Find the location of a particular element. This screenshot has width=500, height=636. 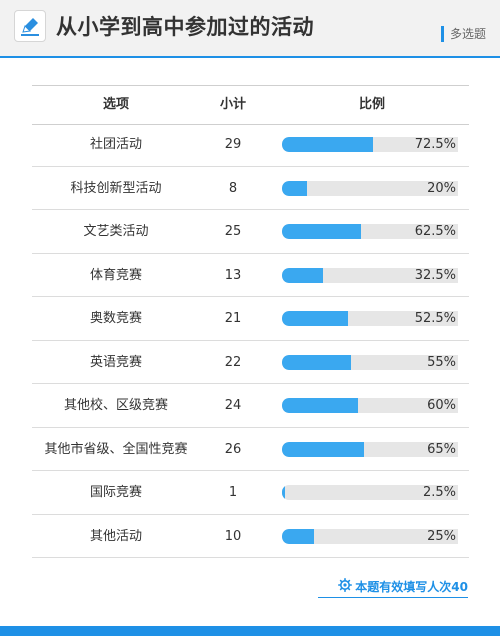

pencil-edit-icon is located at coordinates (30, 26).